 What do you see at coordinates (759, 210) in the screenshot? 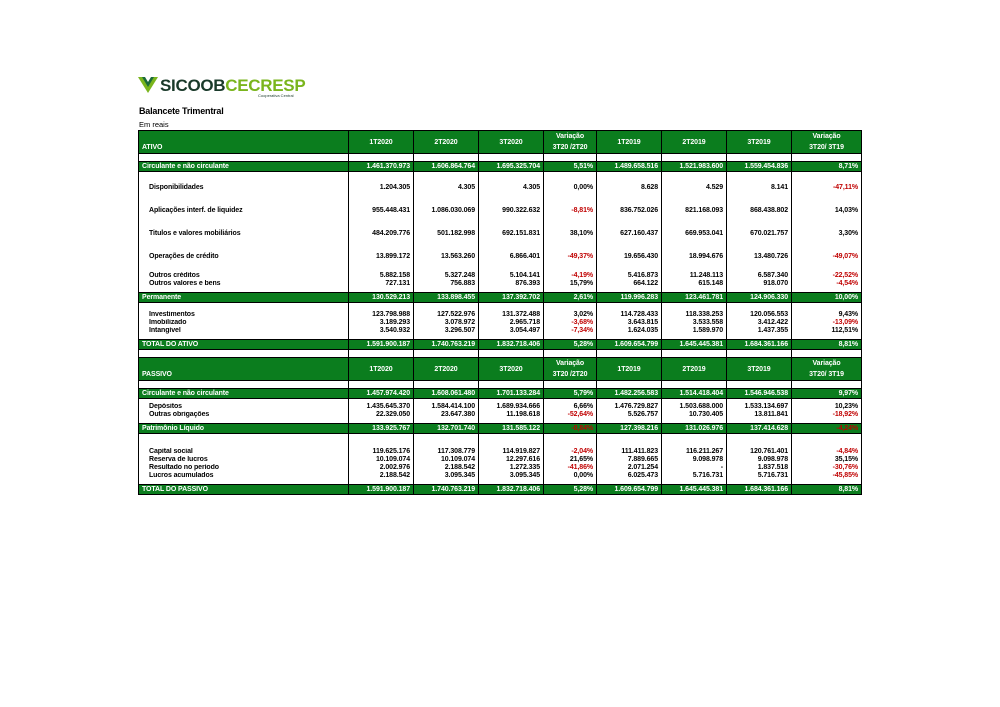
I see `row-value: 868.438.802` at bounding box center [759, 210].